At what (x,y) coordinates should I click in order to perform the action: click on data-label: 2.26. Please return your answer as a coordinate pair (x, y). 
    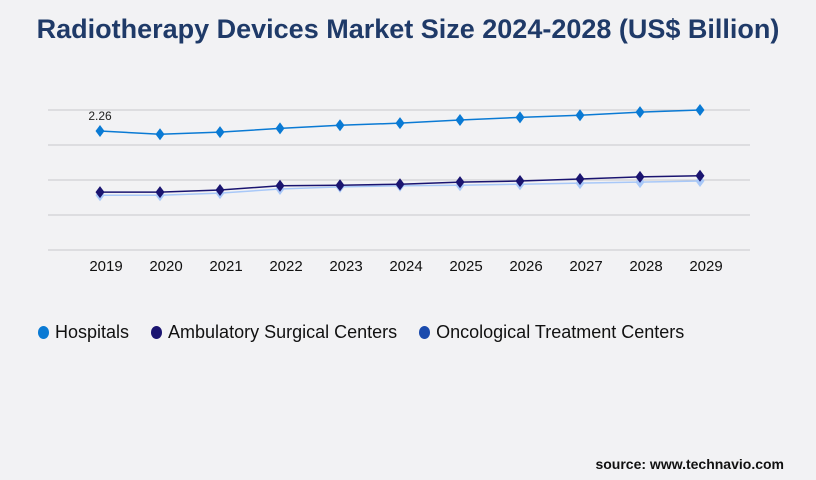
    Looking at the image, I should click on (100, 116).